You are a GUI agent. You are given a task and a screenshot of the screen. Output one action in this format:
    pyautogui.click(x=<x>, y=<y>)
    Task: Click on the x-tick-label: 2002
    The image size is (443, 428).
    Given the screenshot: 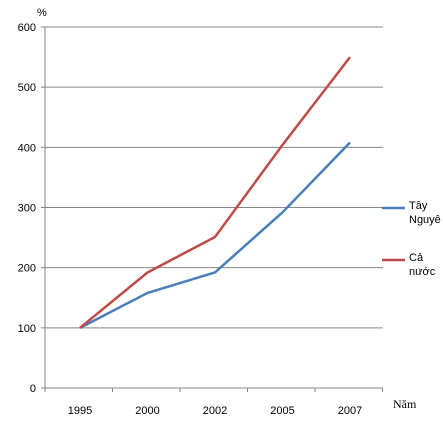 What is the action you would take?
    pyautogui.click(x=215, y=411)
    